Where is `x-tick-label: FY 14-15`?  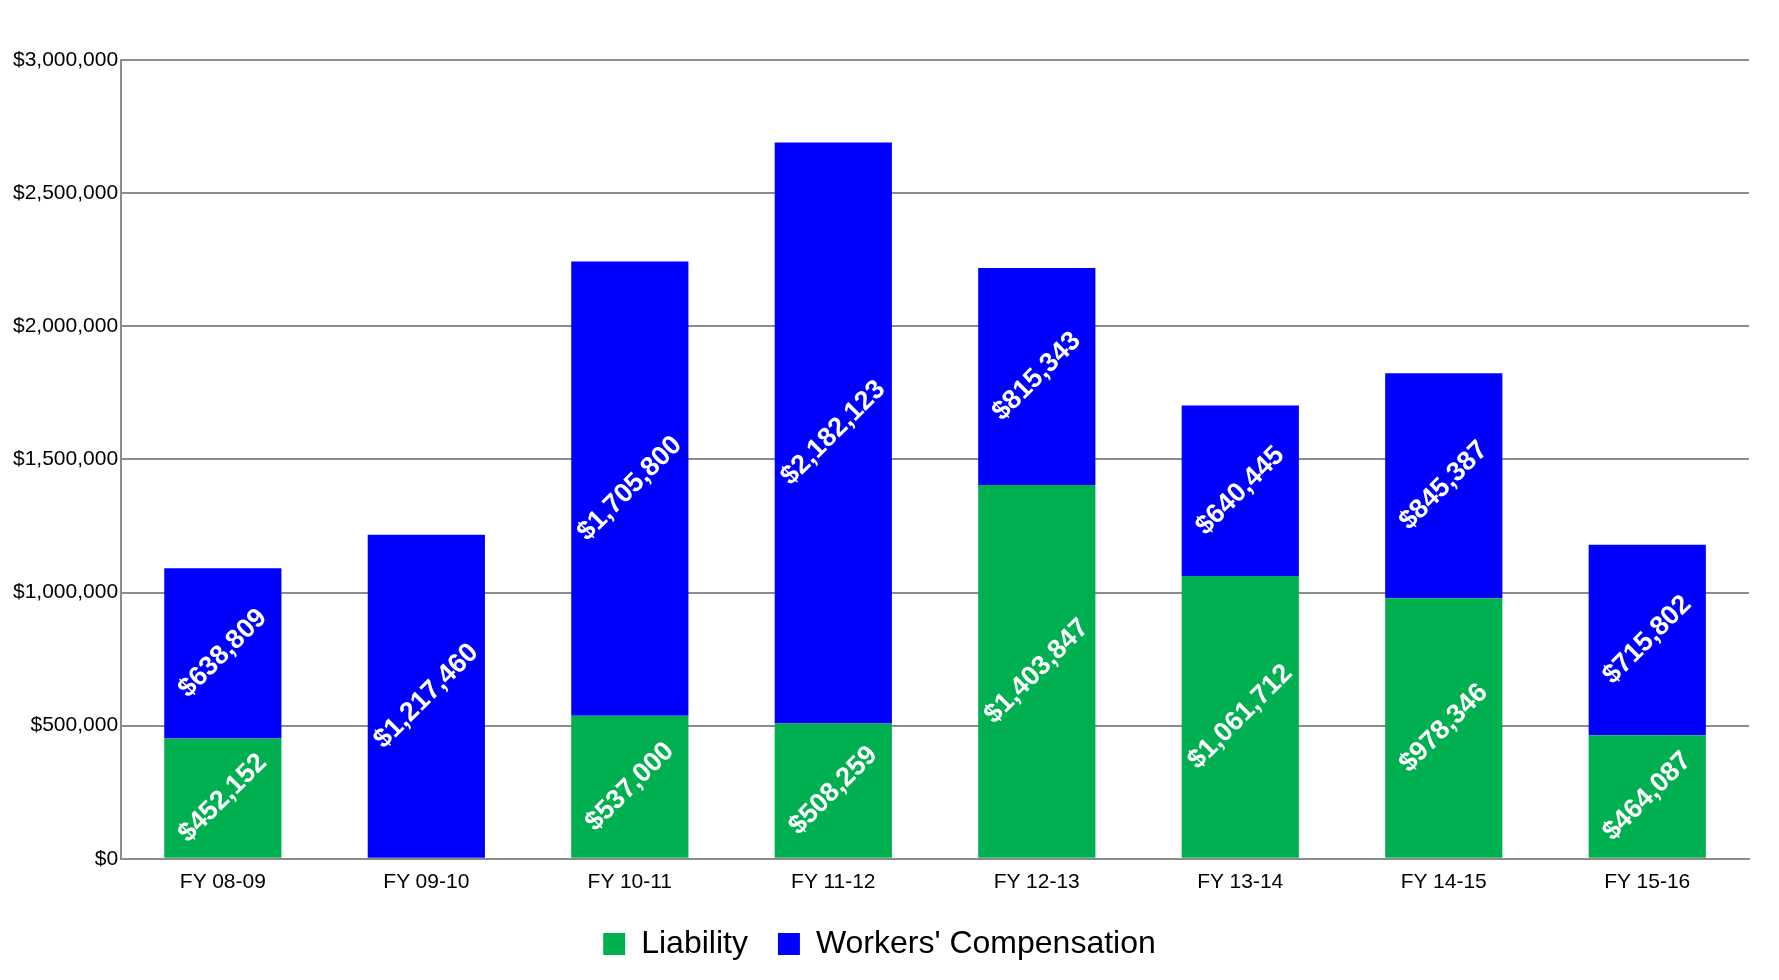 x-tick-label: FY 14-15 is located at coordinates (1443, 881).